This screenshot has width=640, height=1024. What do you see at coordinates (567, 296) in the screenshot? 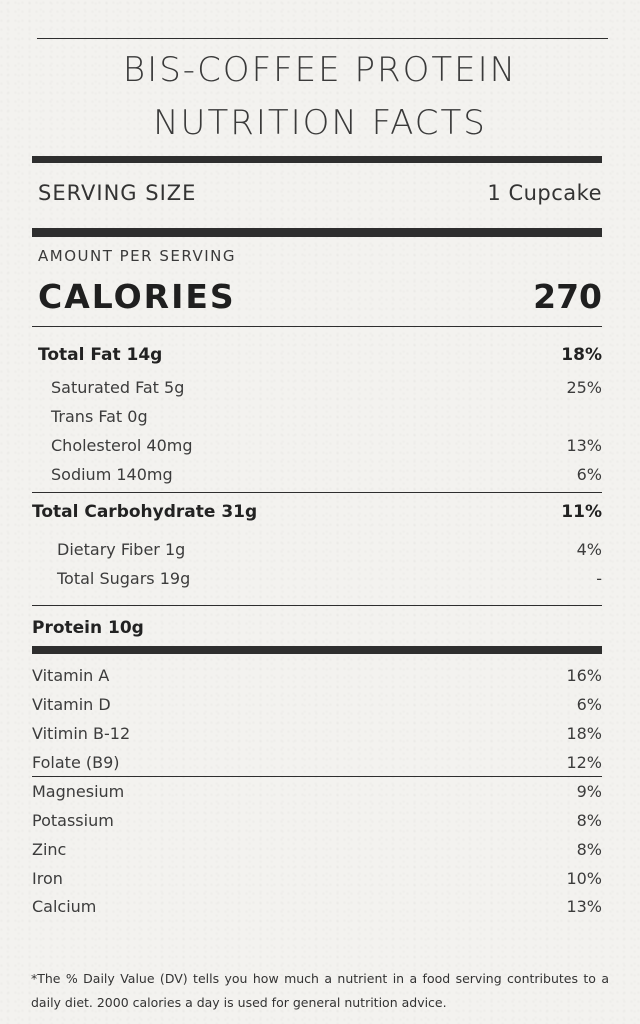
I see `calories-value: 270` at bounding box center [567, 296].